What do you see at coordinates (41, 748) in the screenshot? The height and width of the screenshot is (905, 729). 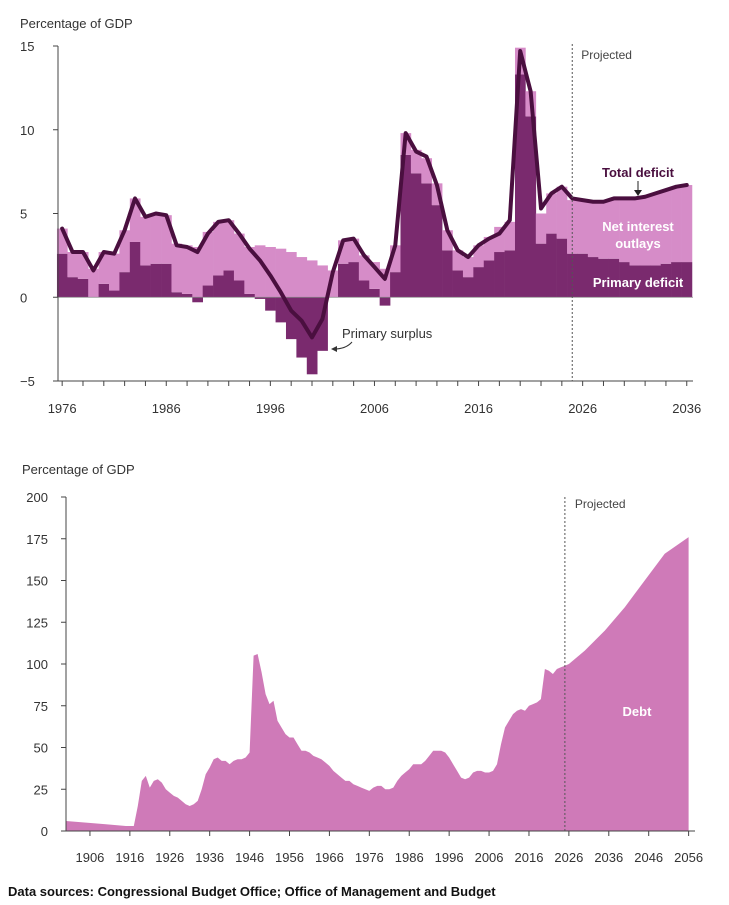 I see `y-tick-label: 50` at bounding box center [41, 748].